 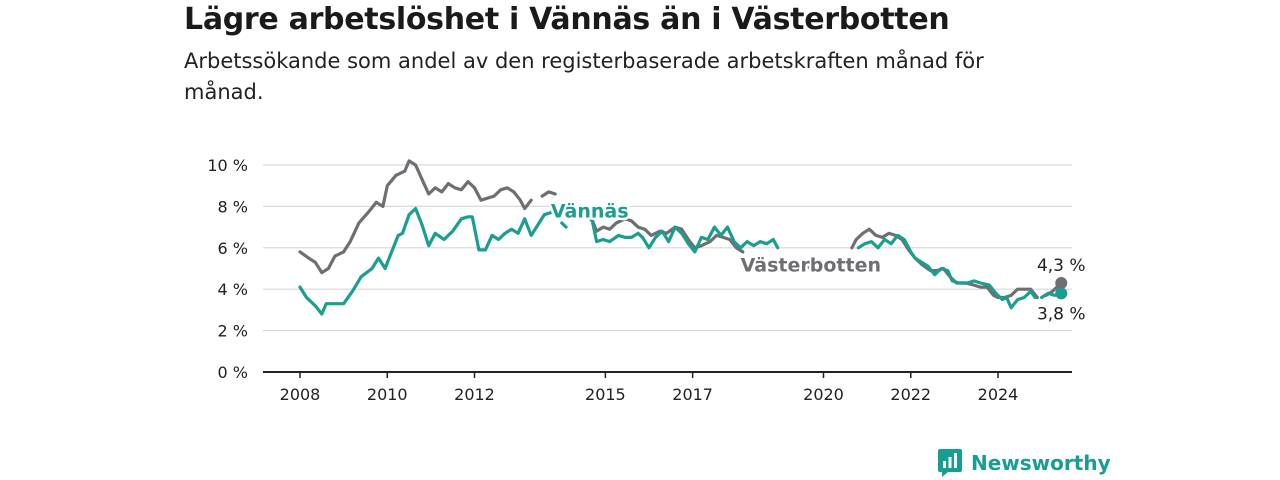 I want to click on newsworthy-brand: Newsworthy, so click(x=1024, y=463).